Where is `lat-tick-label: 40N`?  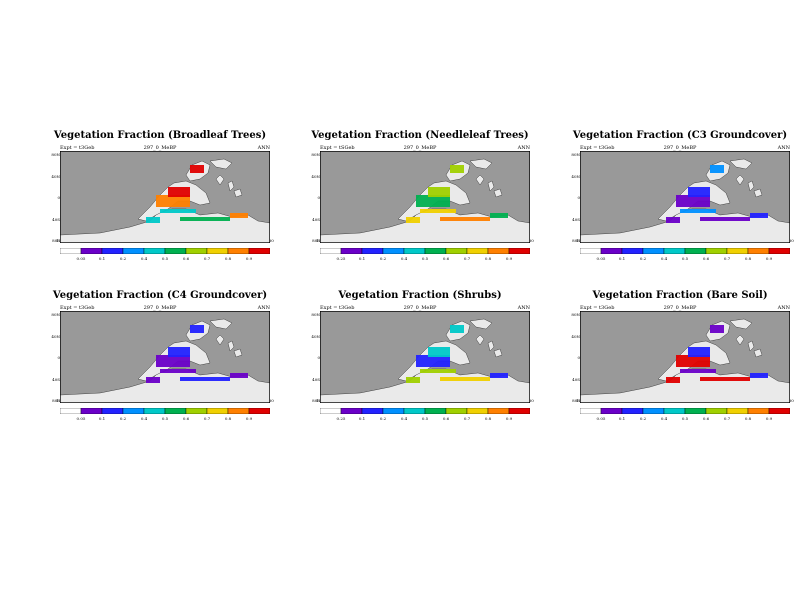
lat-tick-label: 40N is located at coordinates (315, 336).